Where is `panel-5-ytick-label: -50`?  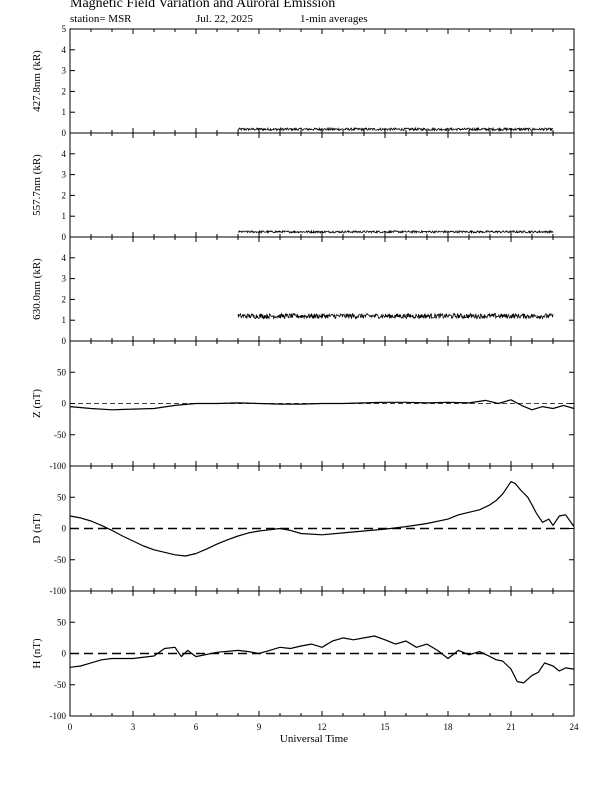 panel-5-ytick-label: -50 is located at coordinates (60, 560).